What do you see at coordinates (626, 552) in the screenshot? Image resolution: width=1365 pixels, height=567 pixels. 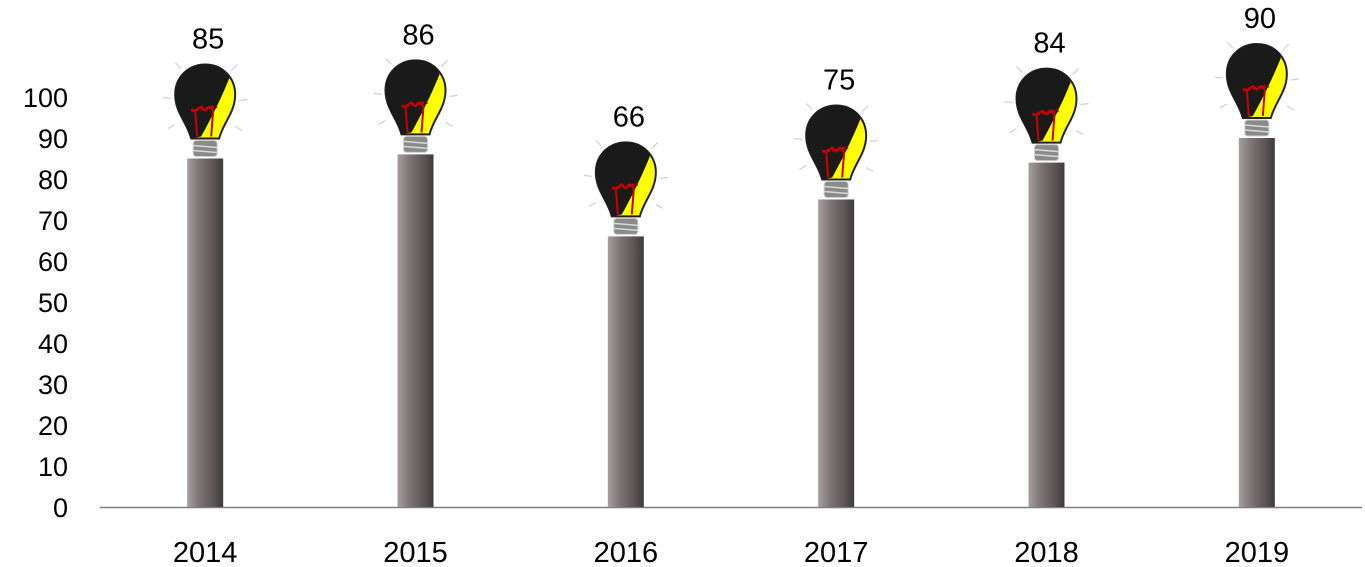 I see `x-tick-label: 2016` at bounding box center [626, 552].